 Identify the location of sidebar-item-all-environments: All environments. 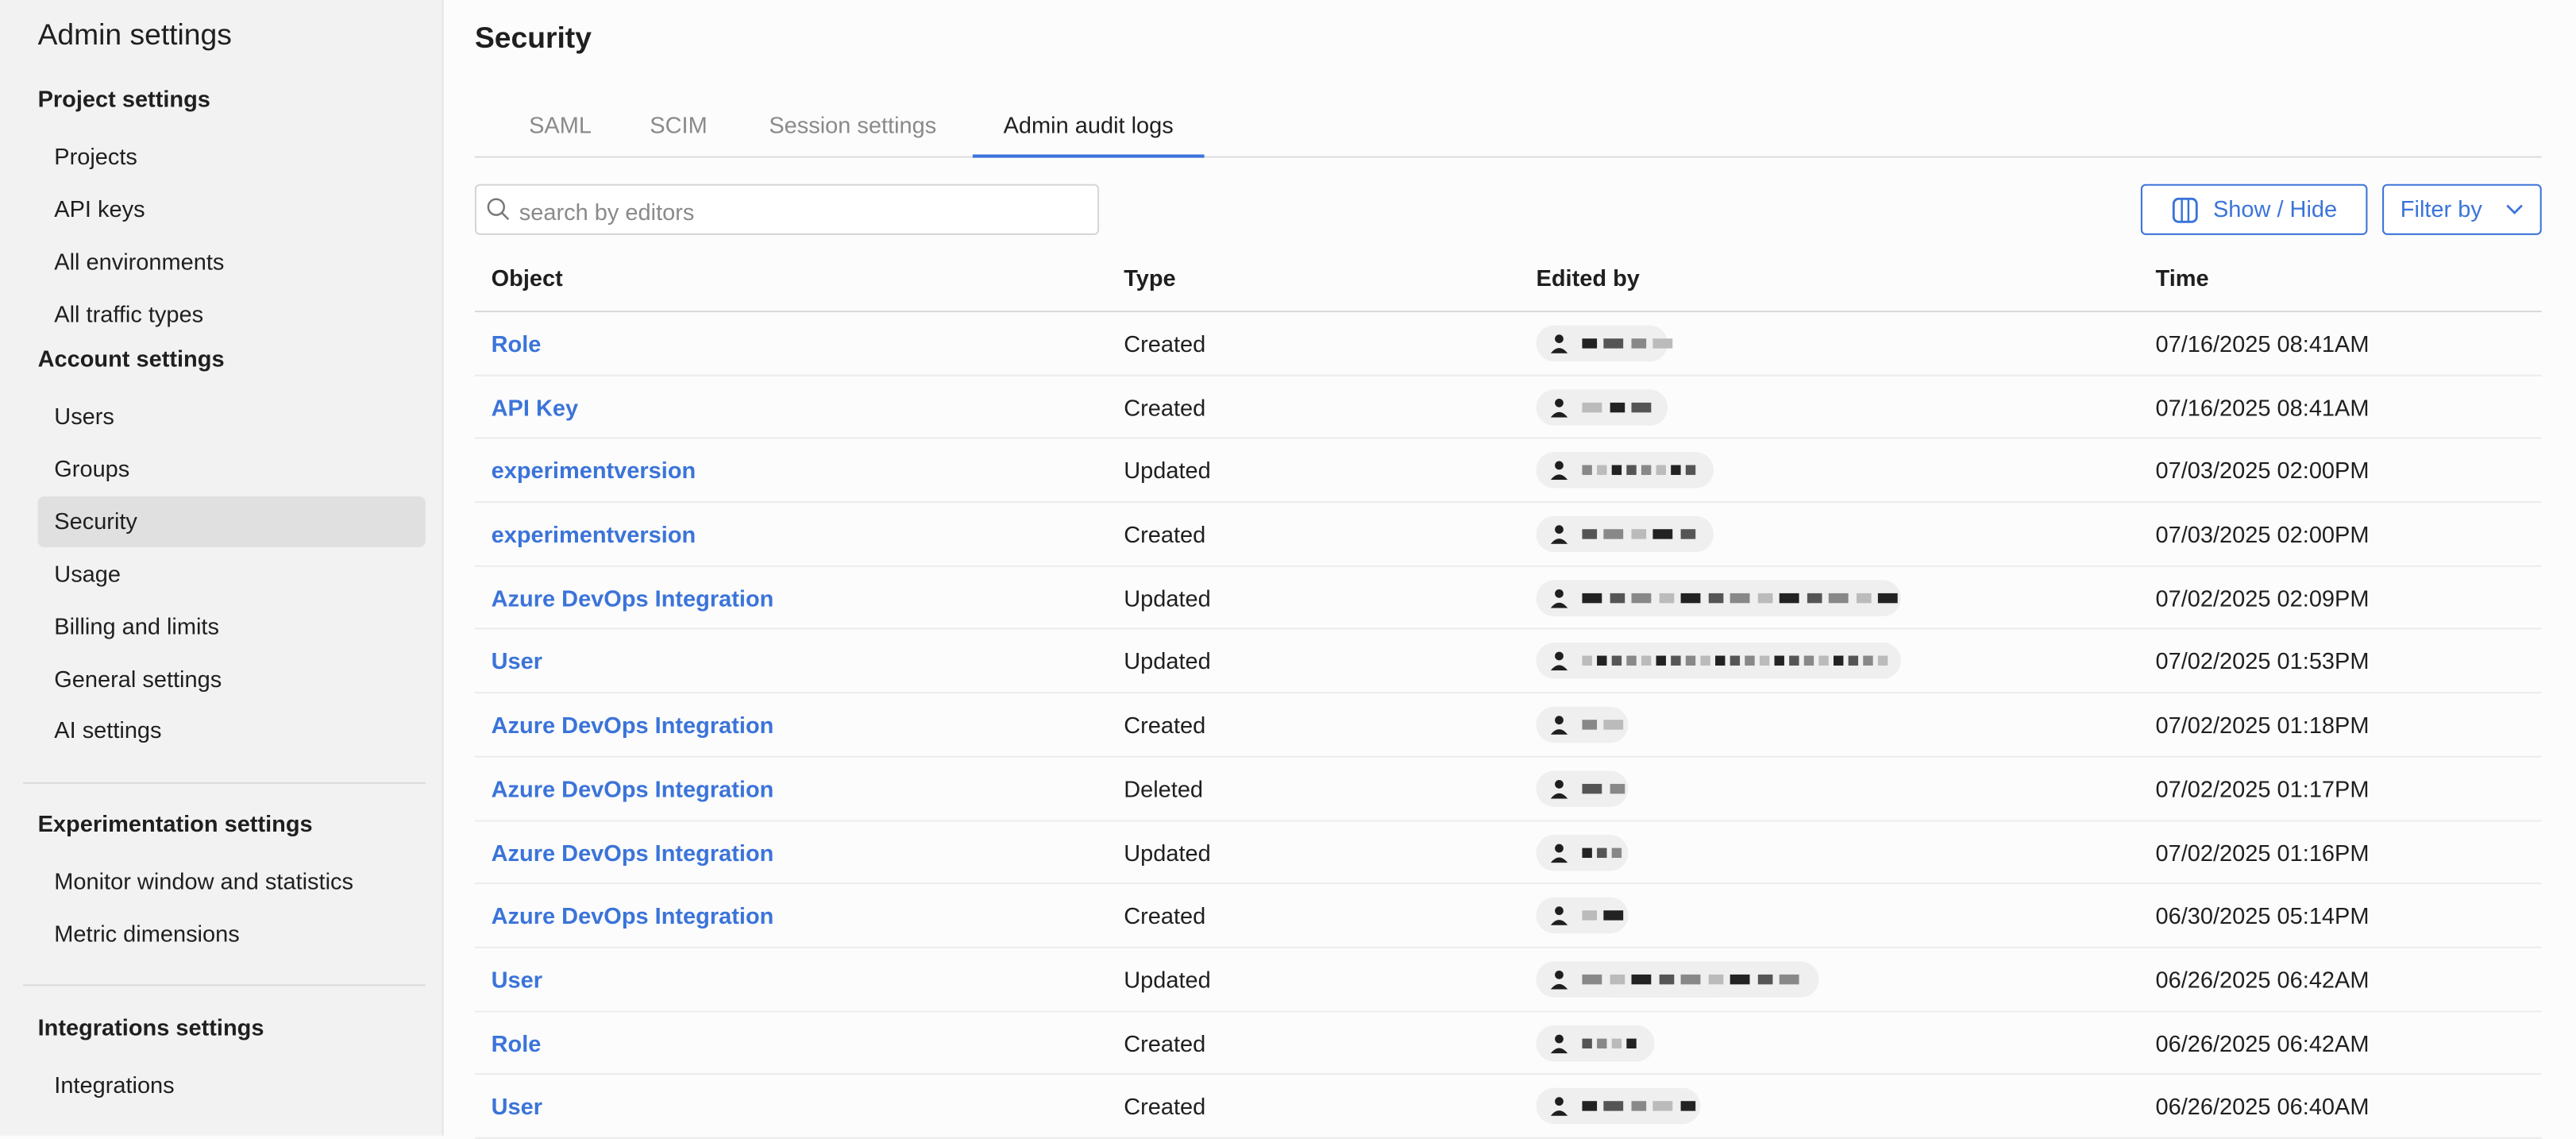
(139, 261).